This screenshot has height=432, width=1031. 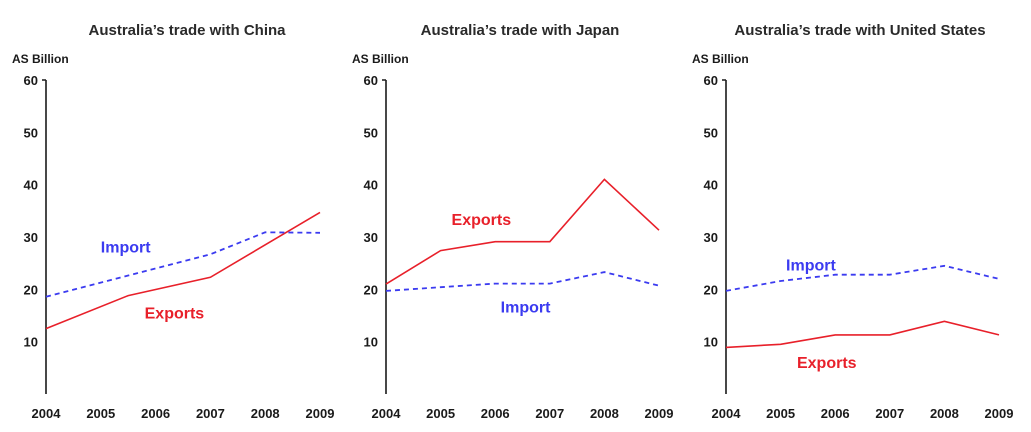 I want to click on chart-title: Australia’s trade with United States, so click(x=859, y=30).